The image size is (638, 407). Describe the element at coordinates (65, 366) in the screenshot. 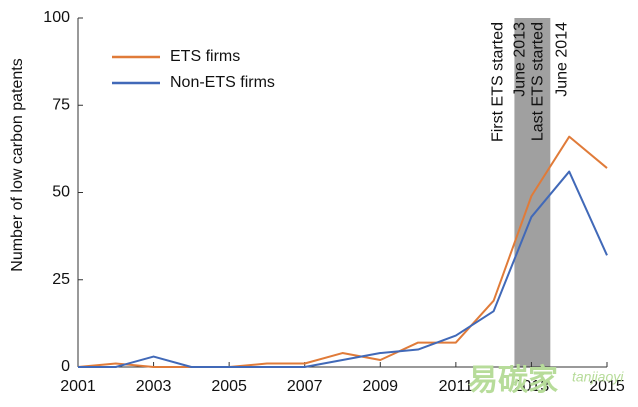

I see `y-tick-label: 0` at that location.